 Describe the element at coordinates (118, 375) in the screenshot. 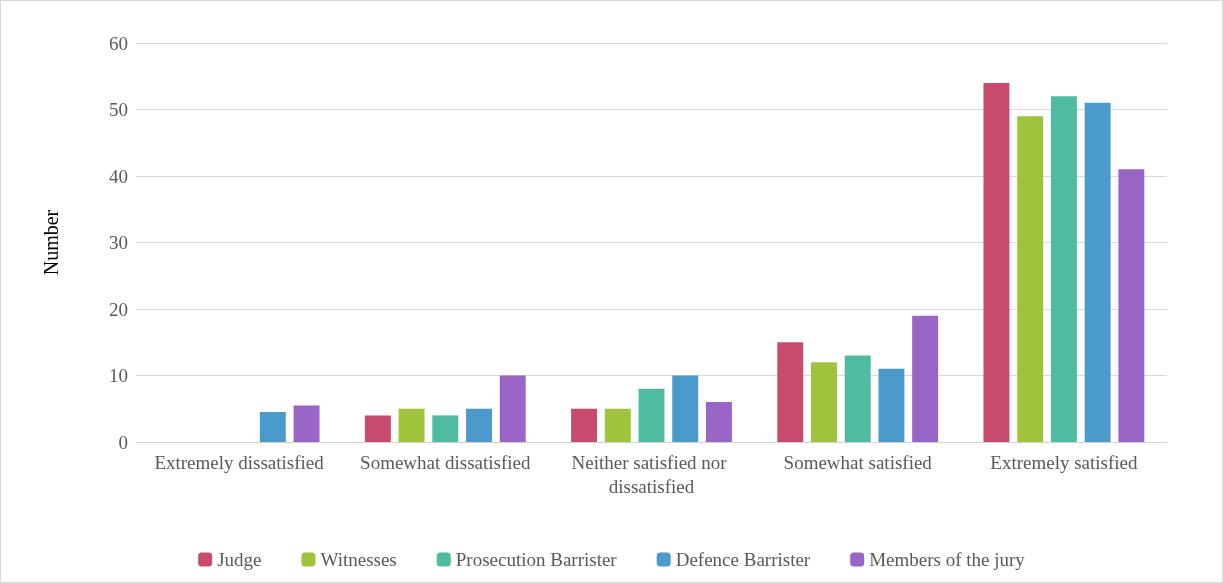

I see `y-tick-label: 10` at that location.